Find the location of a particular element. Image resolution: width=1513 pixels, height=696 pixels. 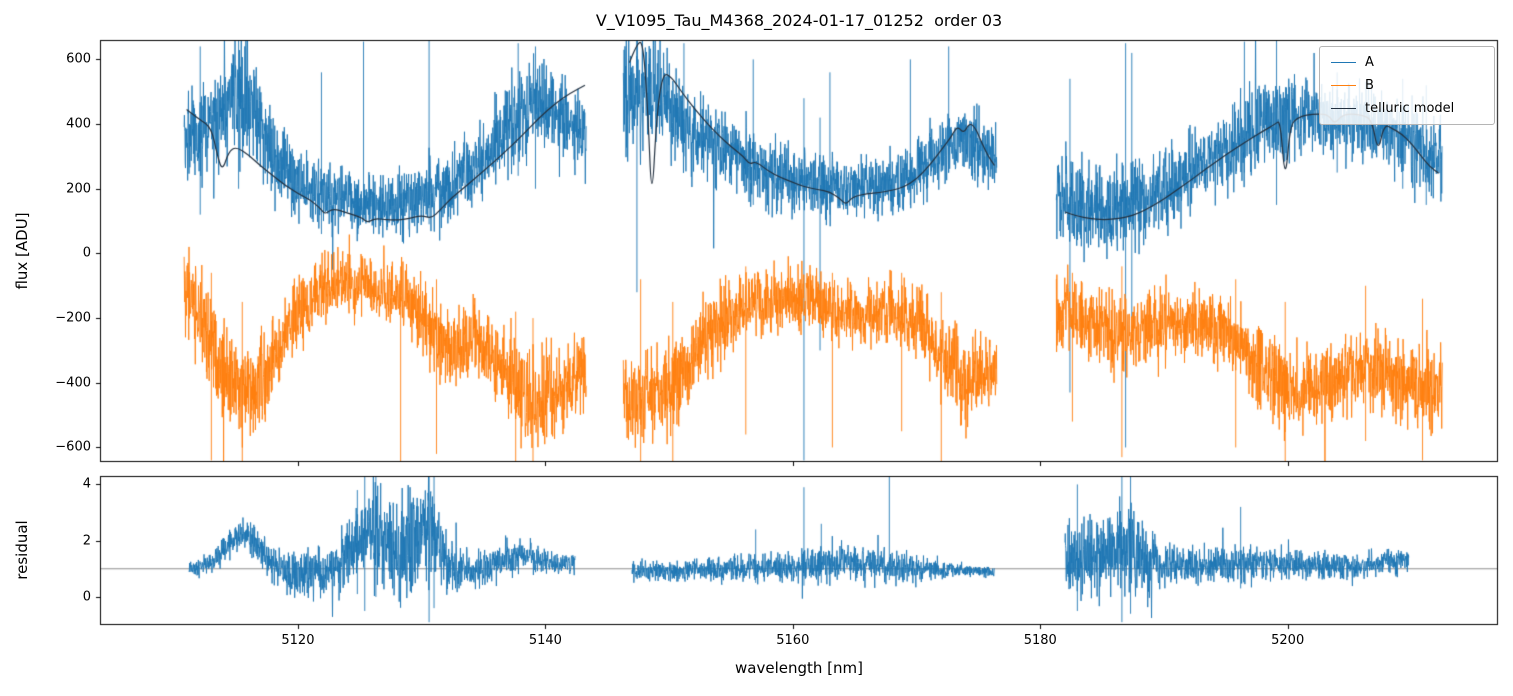

residual-y-axis-label: residual is located at coordinates (22, 550).